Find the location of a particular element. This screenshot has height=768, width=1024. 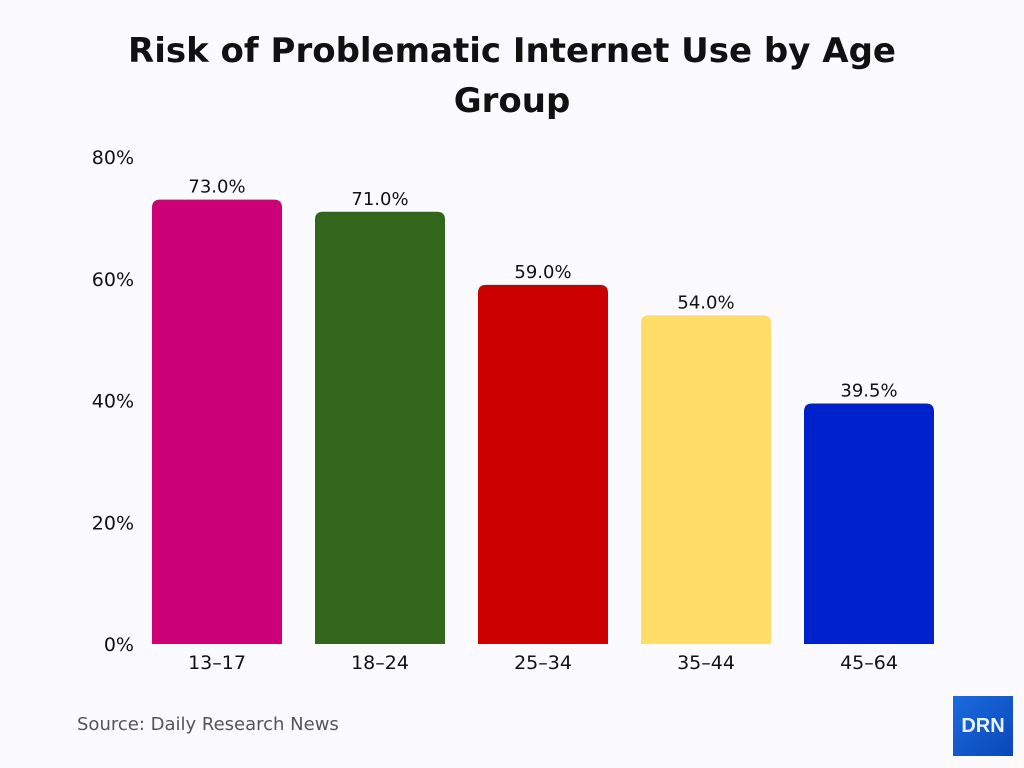

data-label: 71.0% is located at coordinates (379, 199).